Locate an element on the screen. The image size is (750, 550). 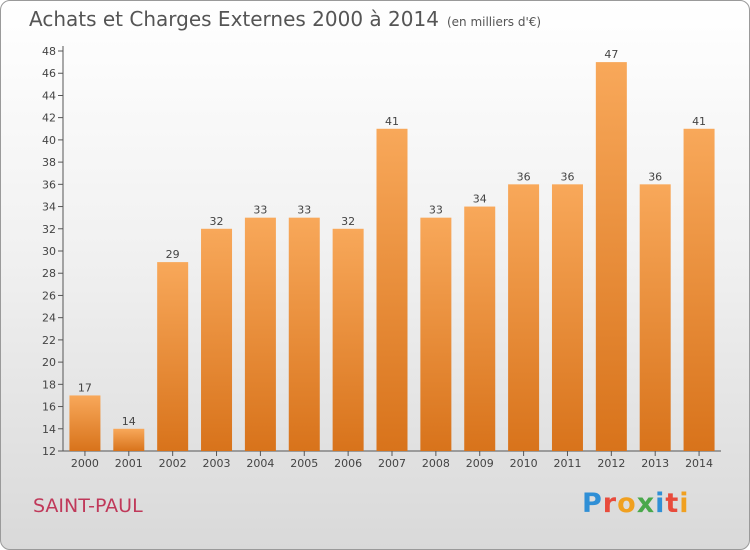
y-tick-label: 46 is located at coordinates (49, 73).